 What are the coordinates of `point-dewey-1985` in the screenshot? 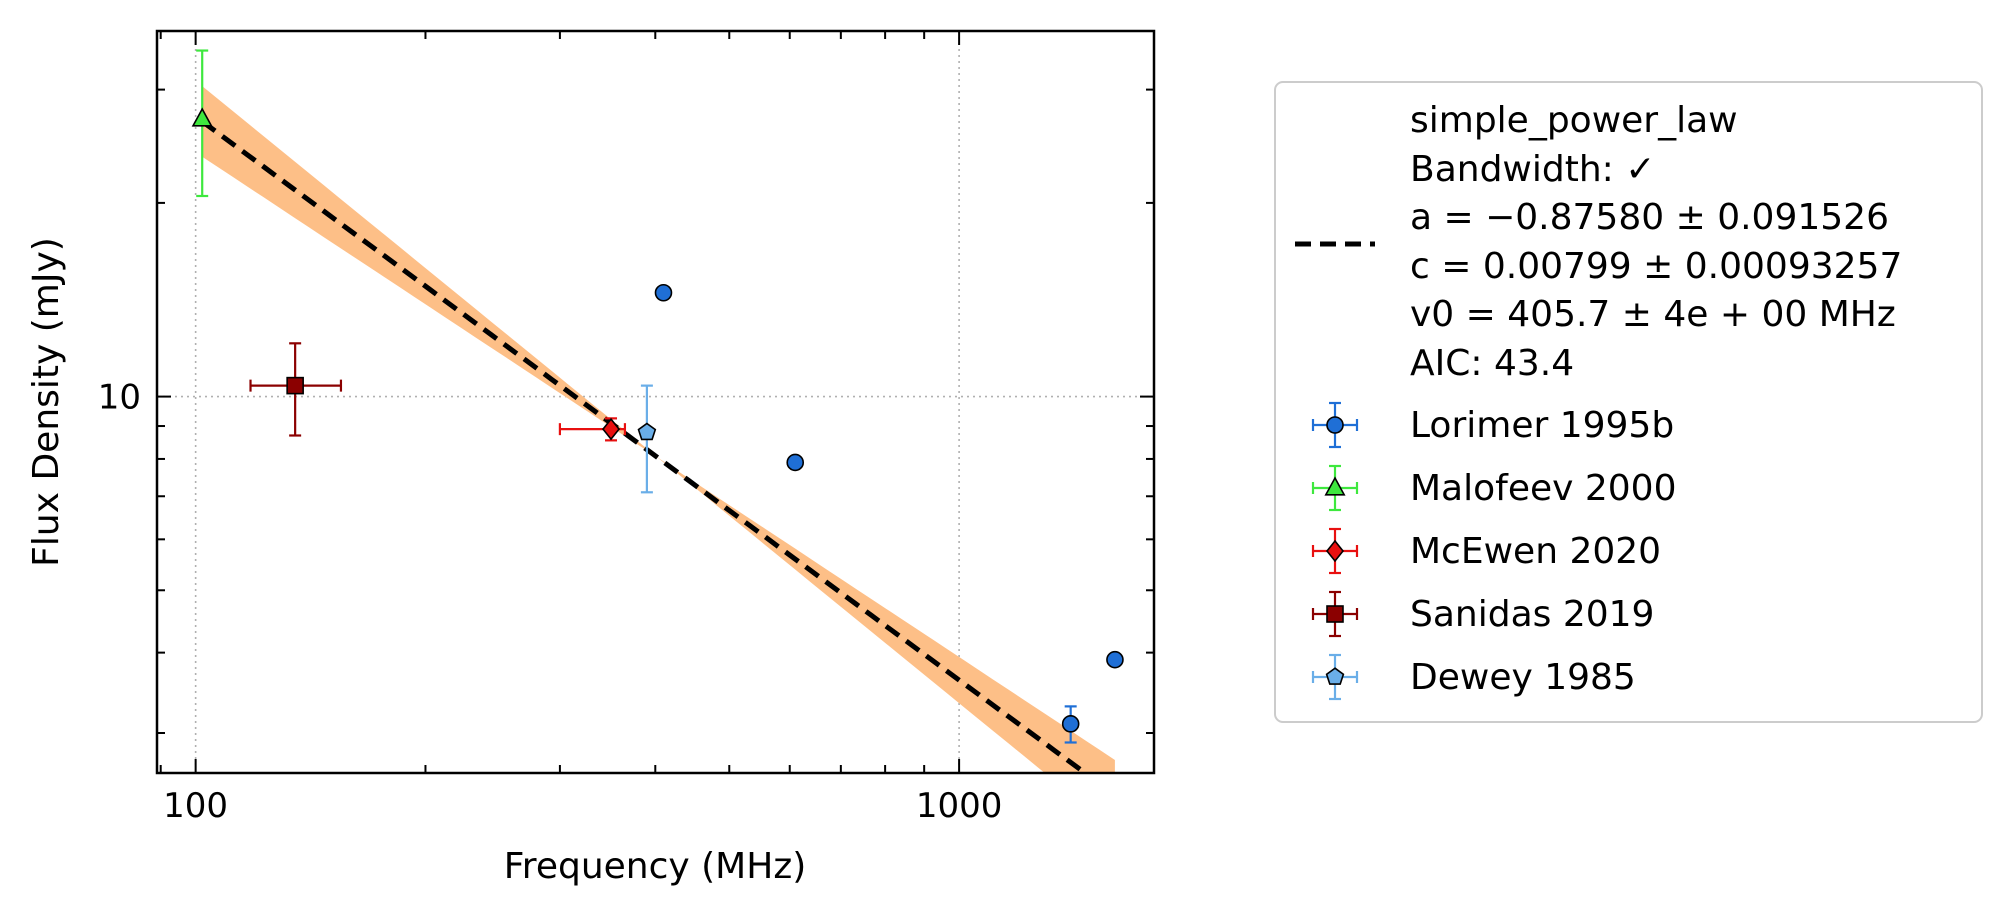 It's located at (647, 431).